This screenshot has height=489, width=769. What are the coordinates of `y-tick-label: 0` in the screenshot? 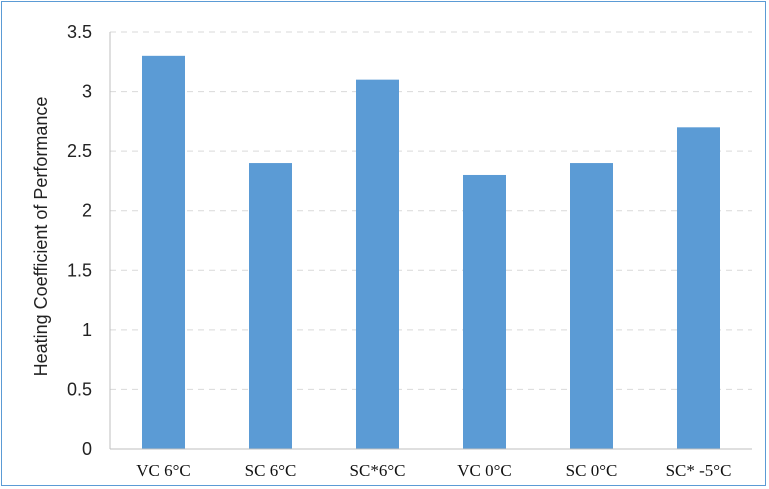 It's located at (87, 449).